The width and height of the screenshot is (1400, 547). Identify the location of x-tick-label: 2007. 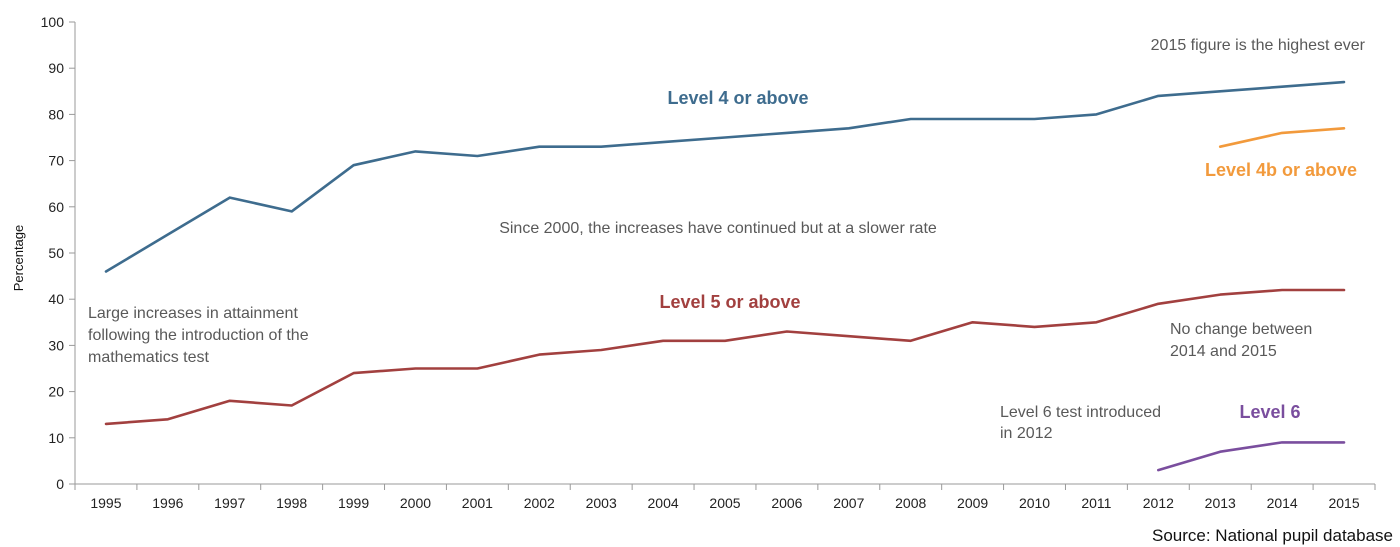
(848, 503).